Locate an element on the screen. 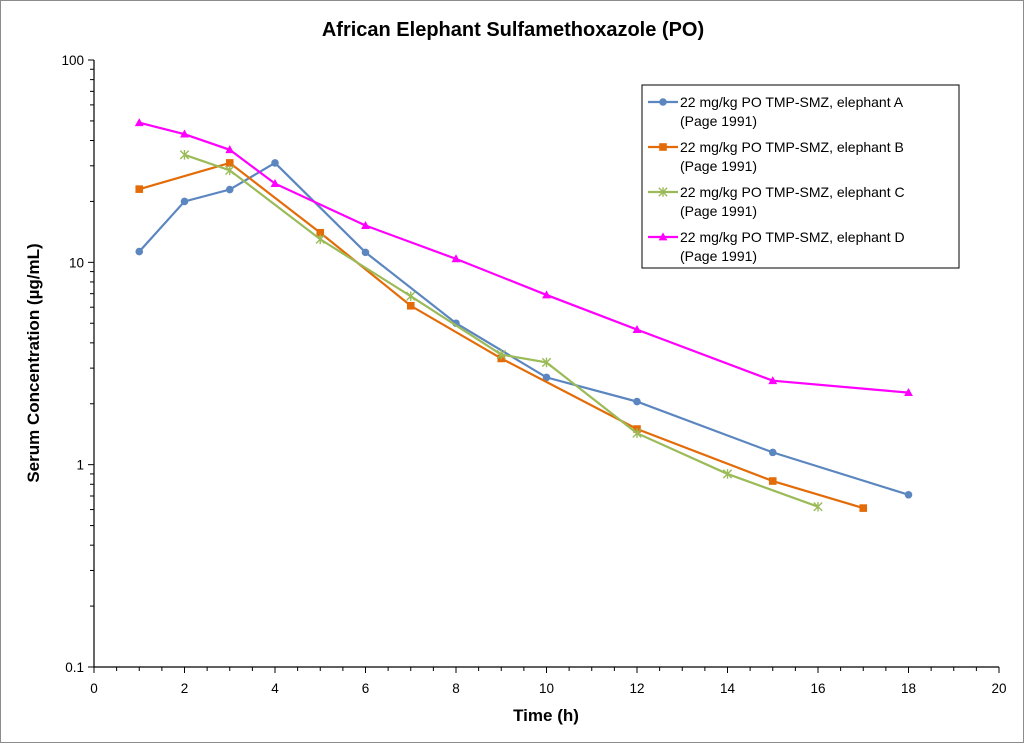 This screenshot has width=1024, height=744. y-tick-label: 100 is located at coordinates (72, 60).